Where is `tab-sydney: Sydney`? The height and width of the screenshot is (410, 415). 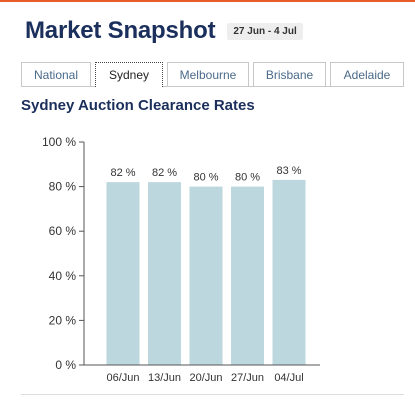 tab-sydney: Sydney is located at coordinates (129, 74).